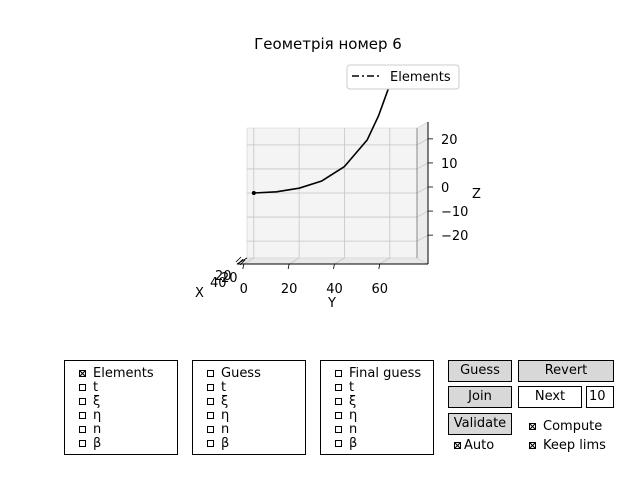  Describe the element at coordinates (420, 77) in the screenshot. I see `legend-label: Elements` at that location.